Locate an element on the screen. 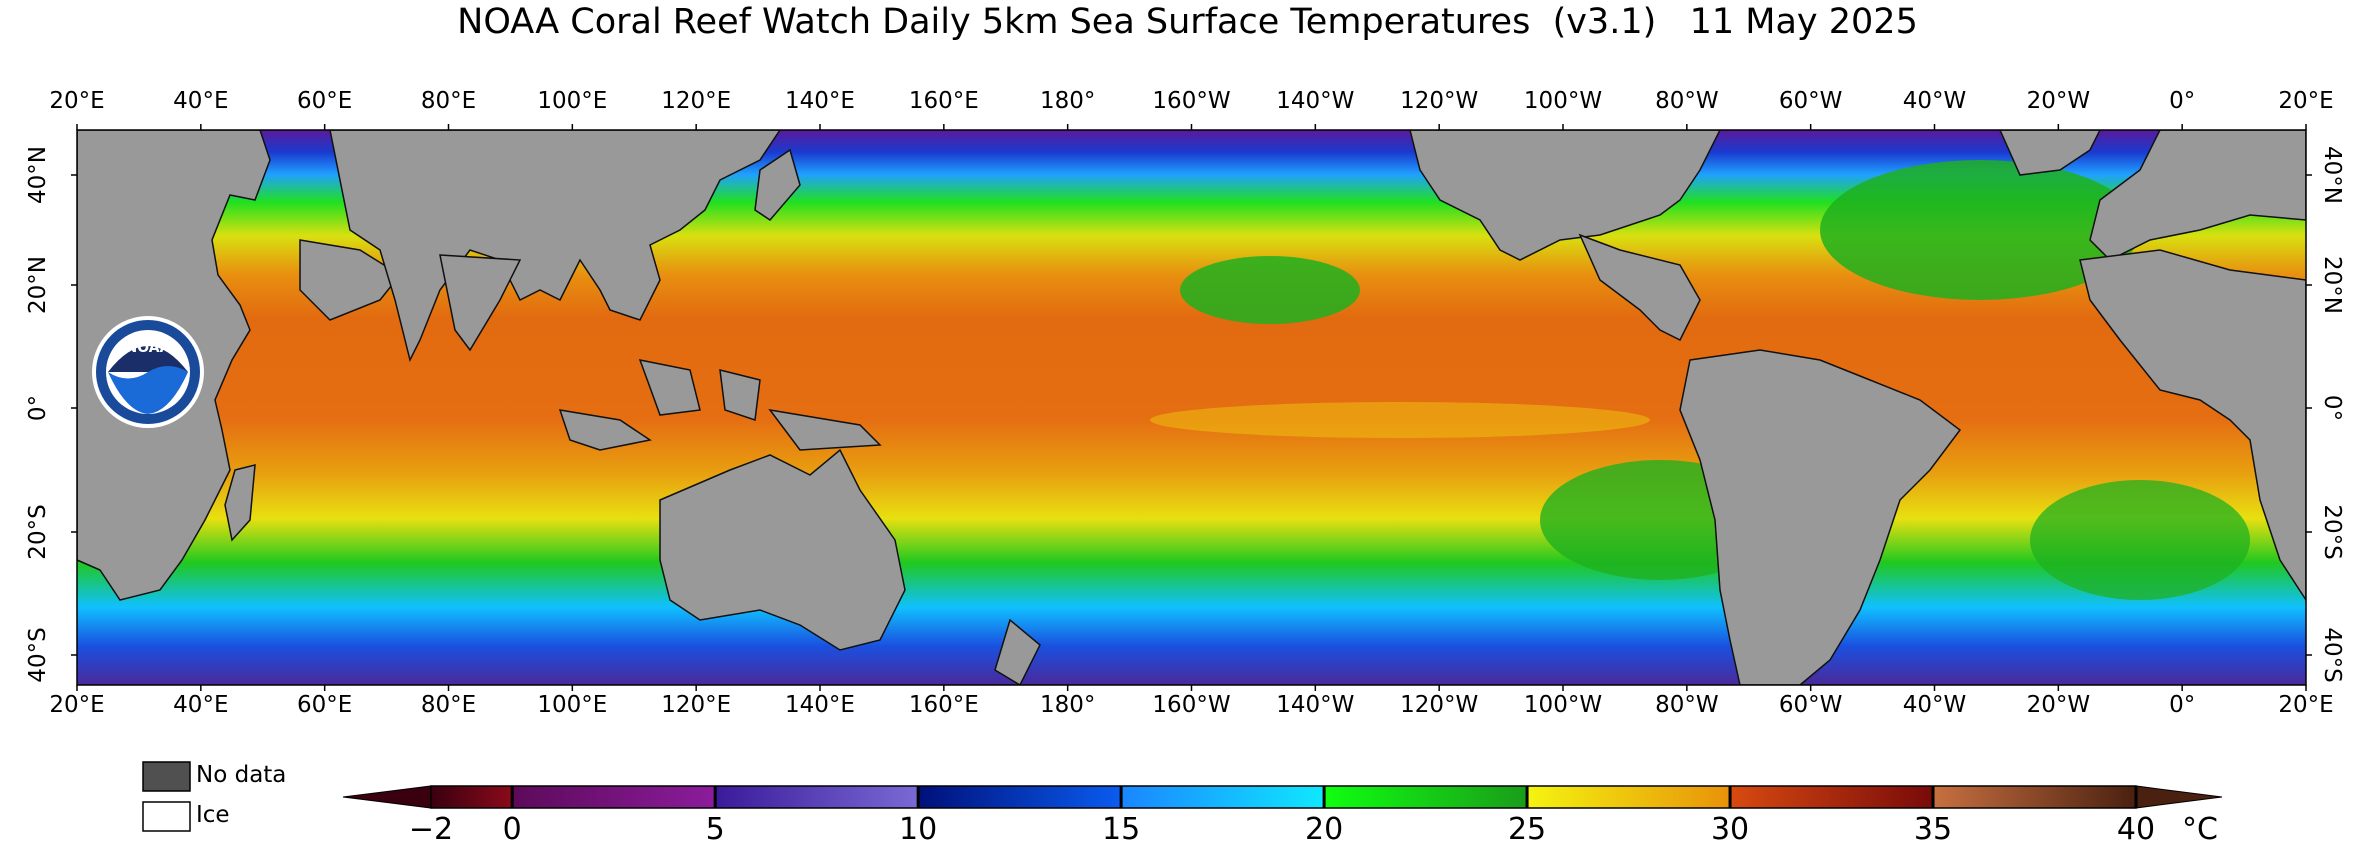 This screenshot has width=2375, height=852. no-data-label: No data is located at coordinates (241, 775).